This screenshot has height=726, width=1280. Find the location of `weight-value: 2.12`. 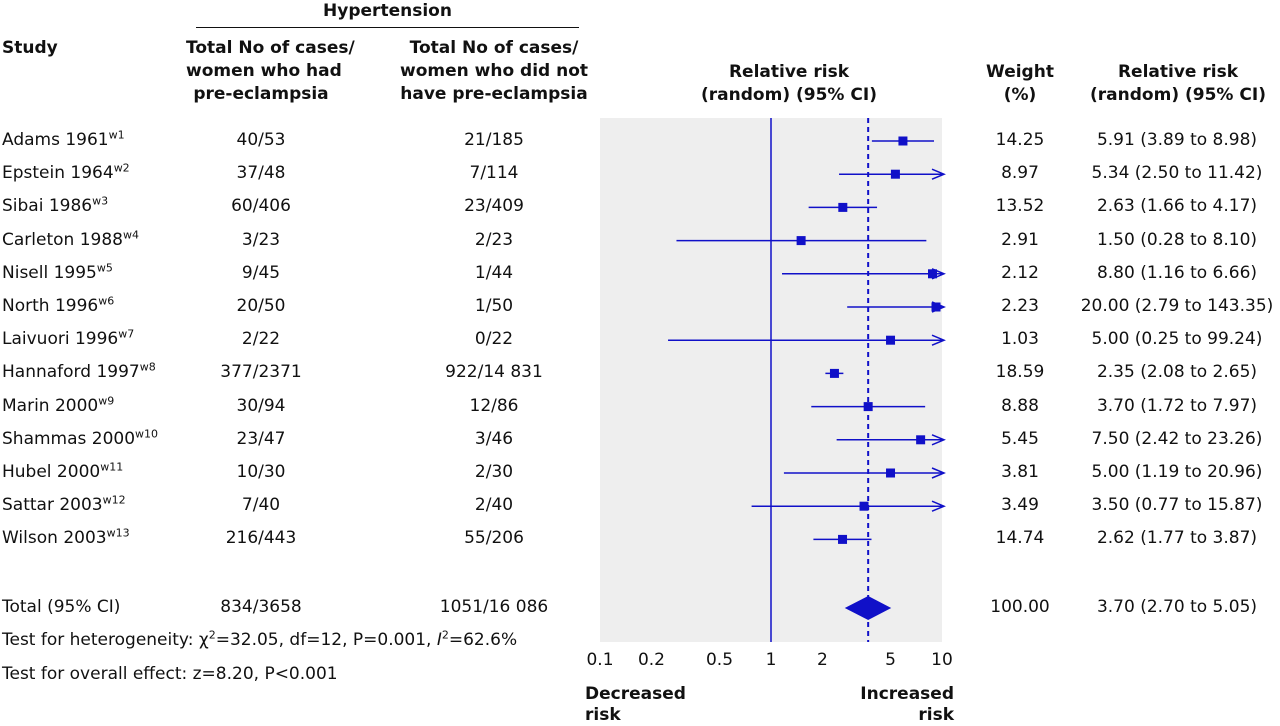

weight-value: 2.12 is located at coordinates (1020, 273).